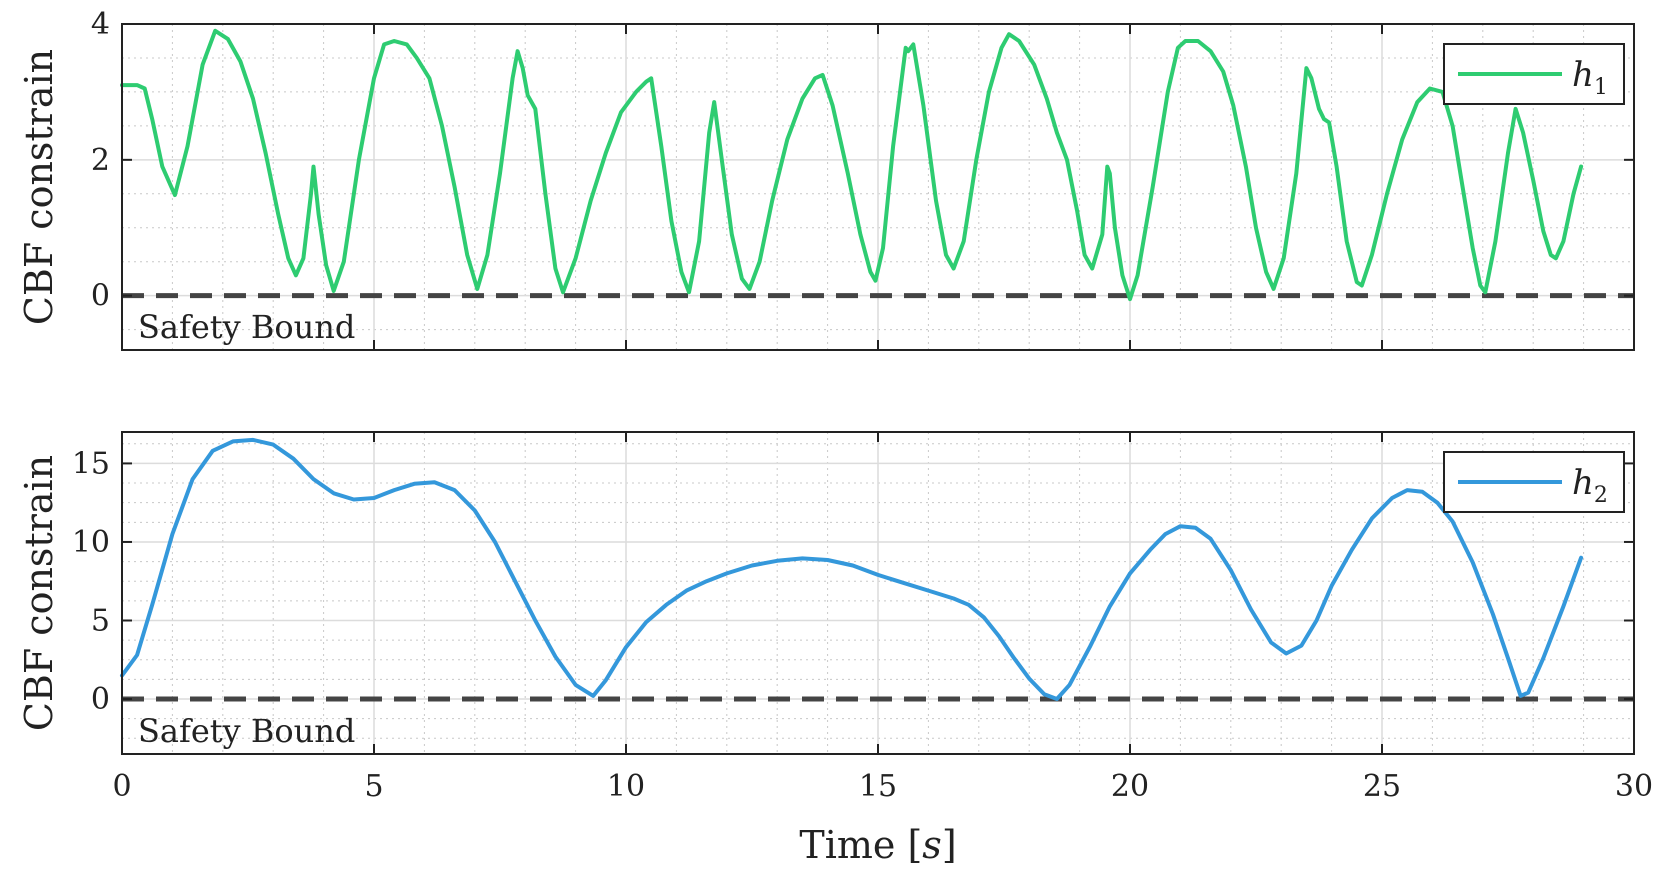 The image size is (1661, 881). I want to click on legend-label-subscript: 1, so click(1601, 87).